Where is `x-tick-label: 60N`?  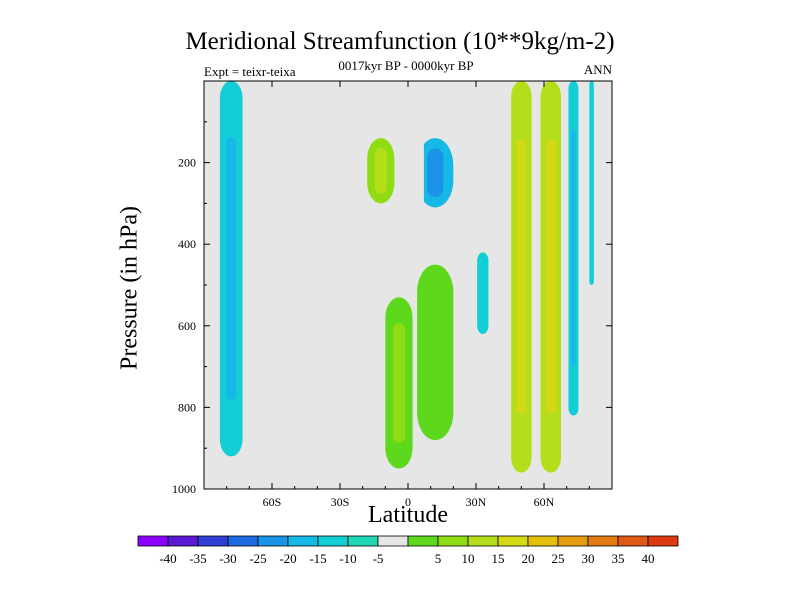 x-tick-label: 60N is located at coordinates (544, 502).